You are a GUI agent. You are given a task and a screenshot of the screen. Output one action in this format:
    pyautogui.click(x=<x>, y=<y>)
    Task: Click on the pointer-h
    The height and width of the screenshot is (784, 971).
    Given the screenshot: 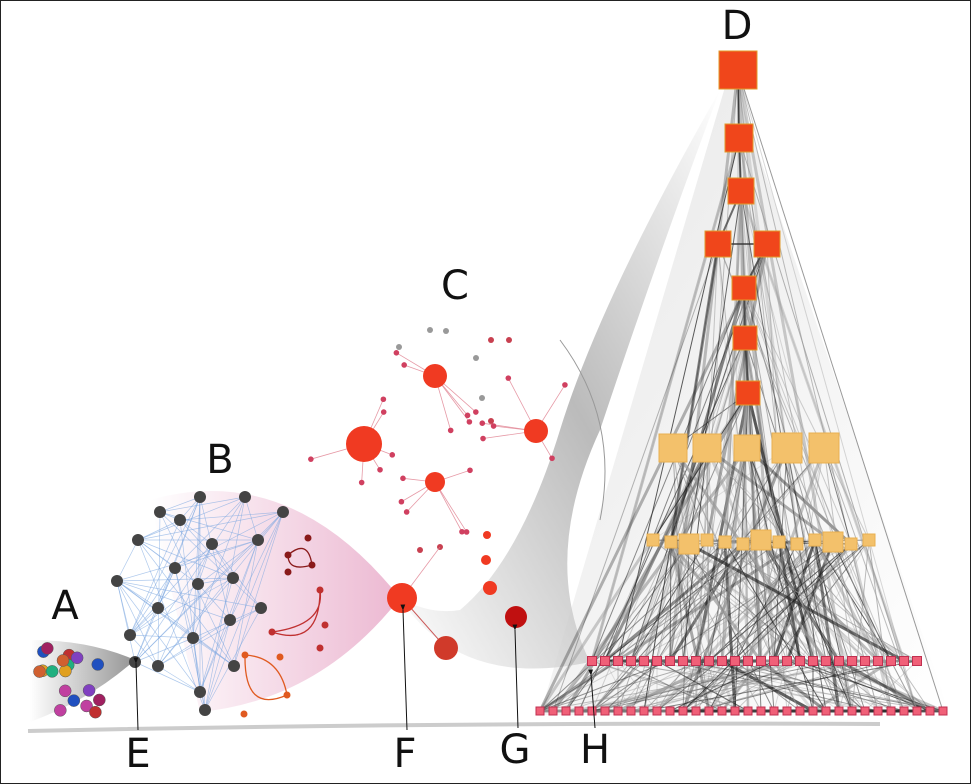 What is the action you would take?
    pyautogui.click(x=592, y=699)
    